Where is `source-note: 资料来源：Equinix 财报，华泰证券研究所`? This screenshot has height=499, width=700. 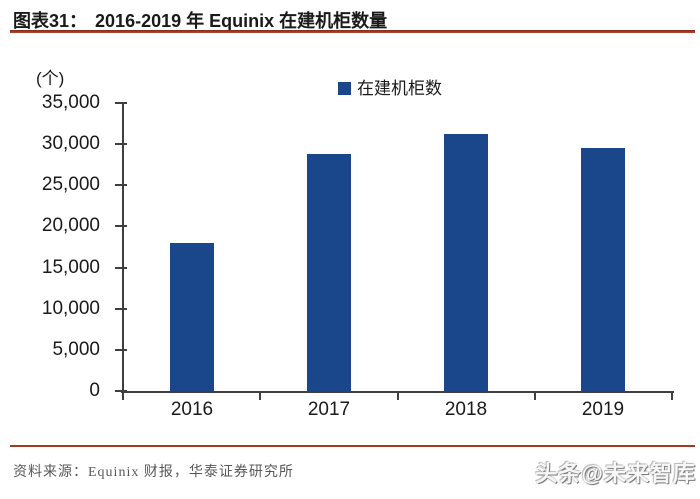
source-note: 资料来源：Equinix 财报，华泰证券研究所 is located at coordinates (153, 472).